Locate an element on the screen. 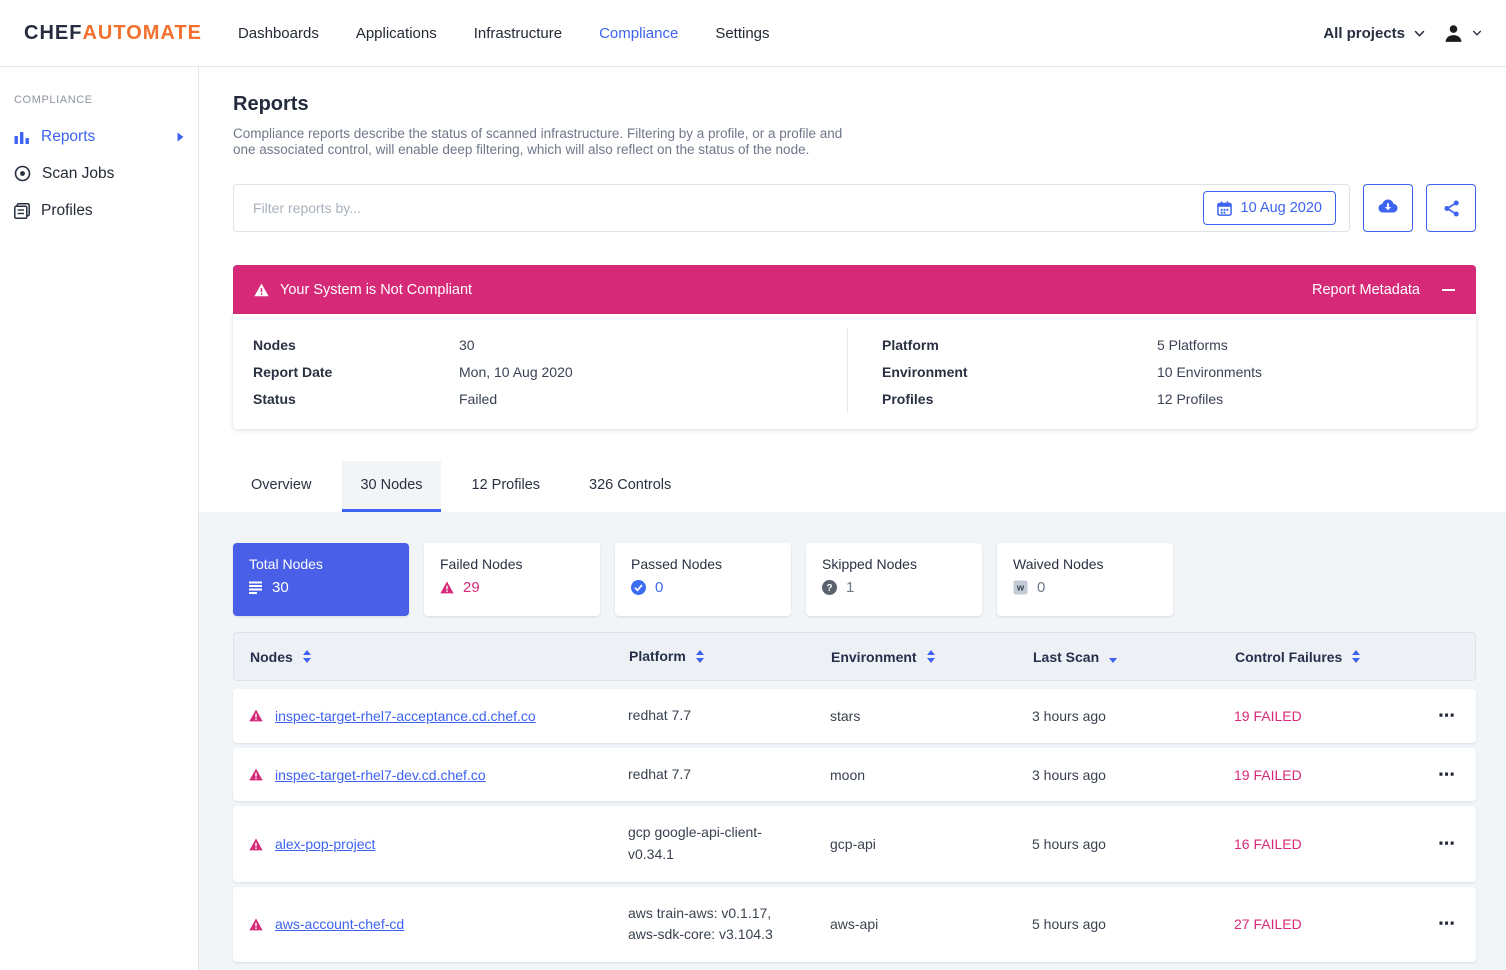 The height and width of the screenshot is (970, 1506). metadata-value: 12 Profiles is located at coordinates (1190, 398).